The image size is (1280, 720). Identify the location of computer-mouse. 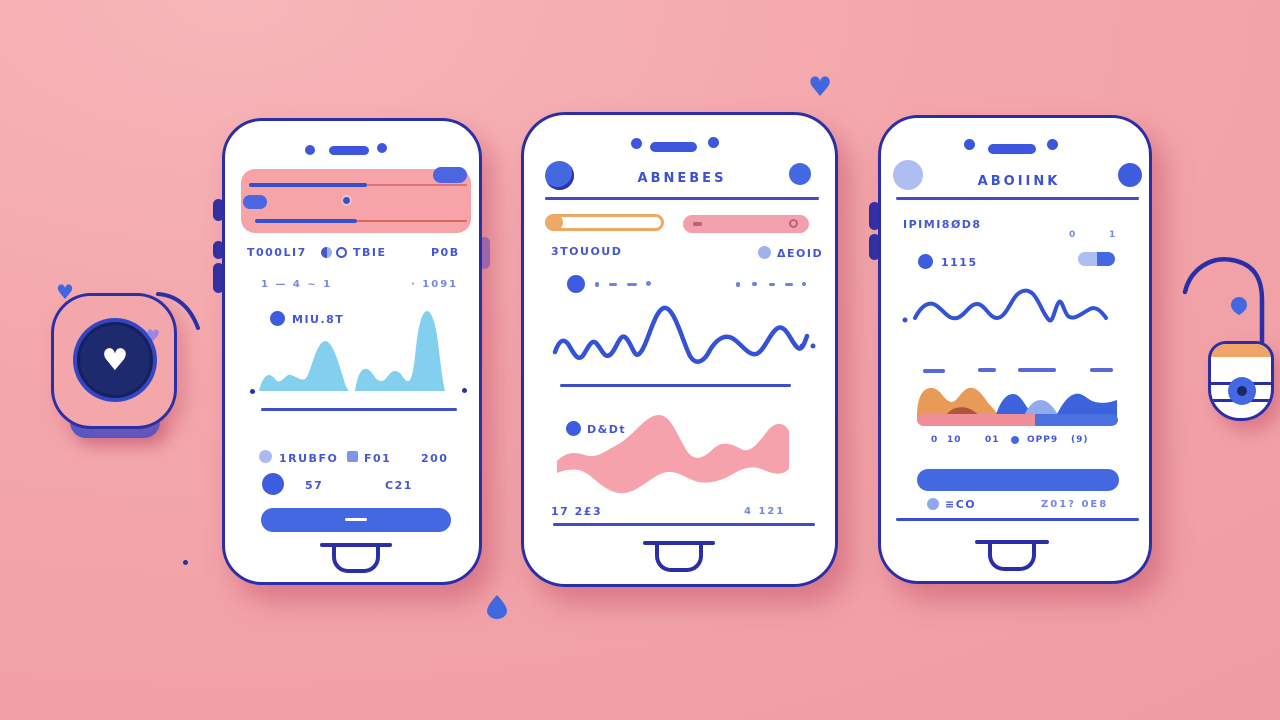
(1229, 339).